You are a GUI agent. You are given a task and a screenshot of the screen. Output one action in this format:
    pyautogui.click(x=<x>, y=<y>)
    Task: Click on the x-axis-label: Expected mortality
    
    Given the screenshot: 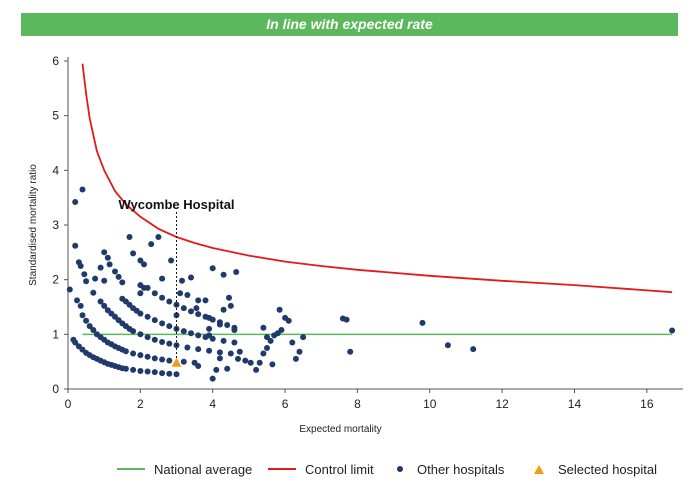 What is the action you would take?
    pyautogui.click(x=340, y=429)
    